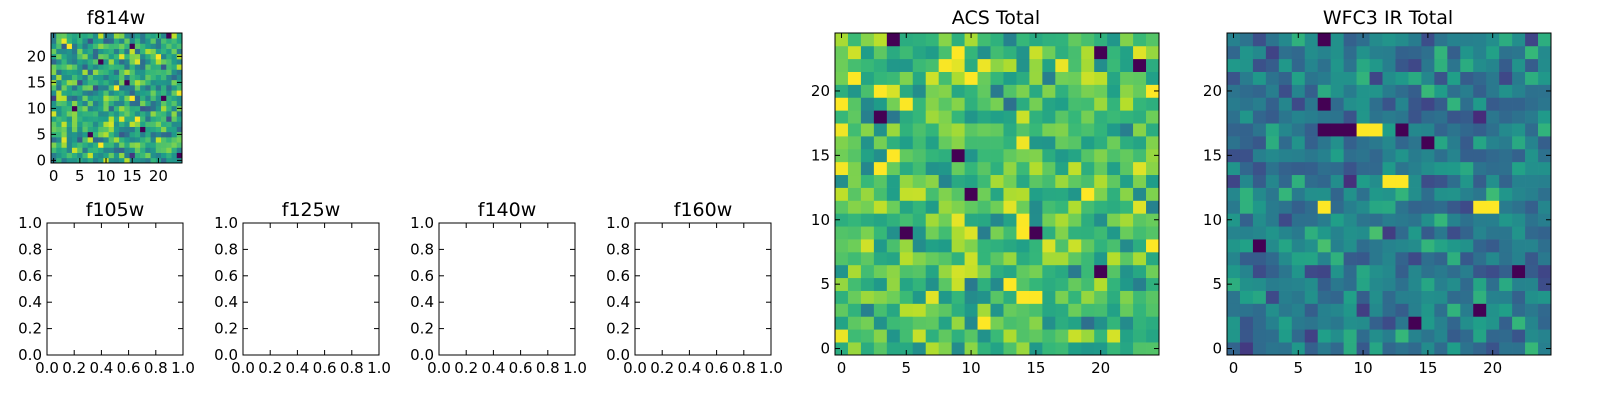  I want to click on y-tick-label: 20, so click(820, 91).